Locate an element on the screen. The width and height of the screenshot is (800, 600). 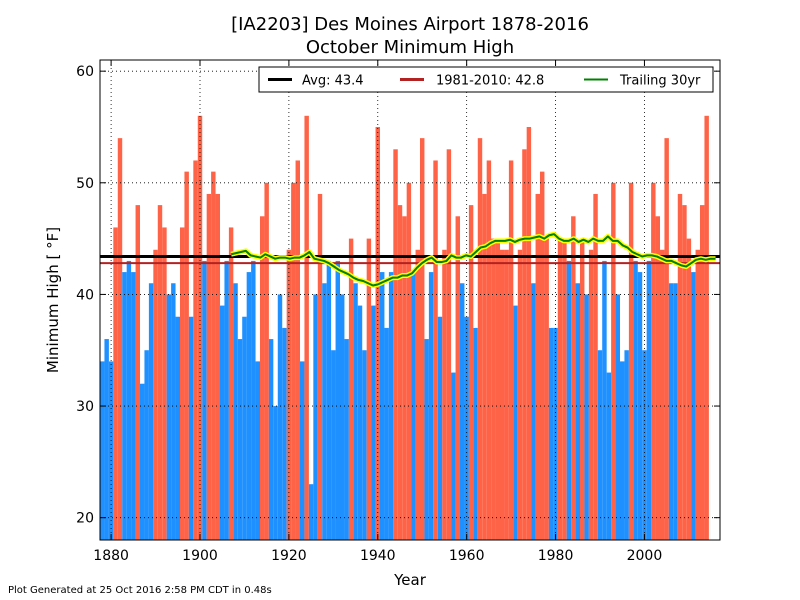
bar-2003 is located at coordinates (657, 378).